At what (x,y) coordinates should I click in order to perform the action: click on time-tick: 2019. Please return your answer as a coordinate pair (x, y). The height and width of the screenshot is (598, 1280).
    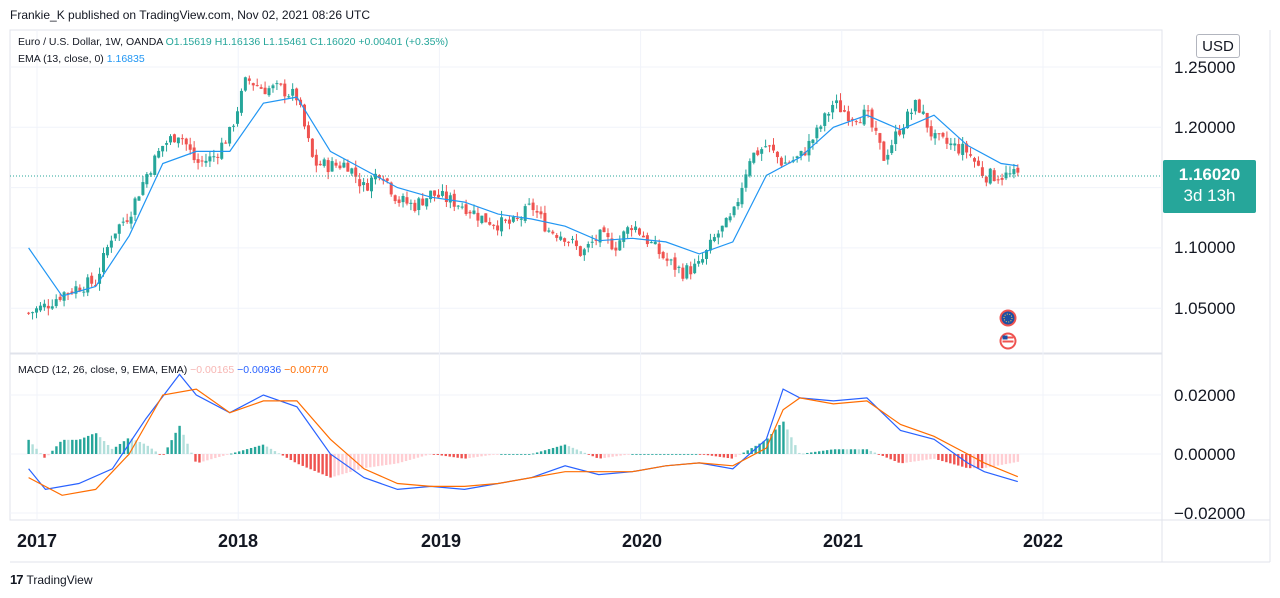
    Looking at the image, I should click on (441, 541).